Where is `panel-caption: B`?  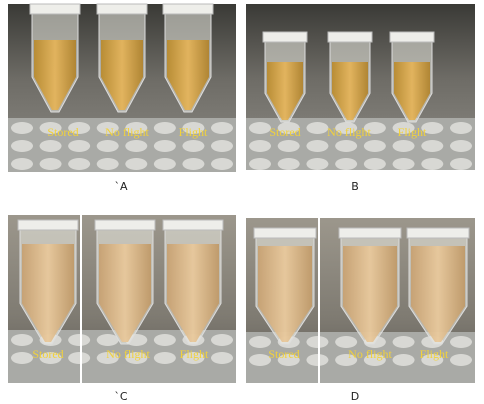 panel-caption: B is located at coordinates (355, 186).